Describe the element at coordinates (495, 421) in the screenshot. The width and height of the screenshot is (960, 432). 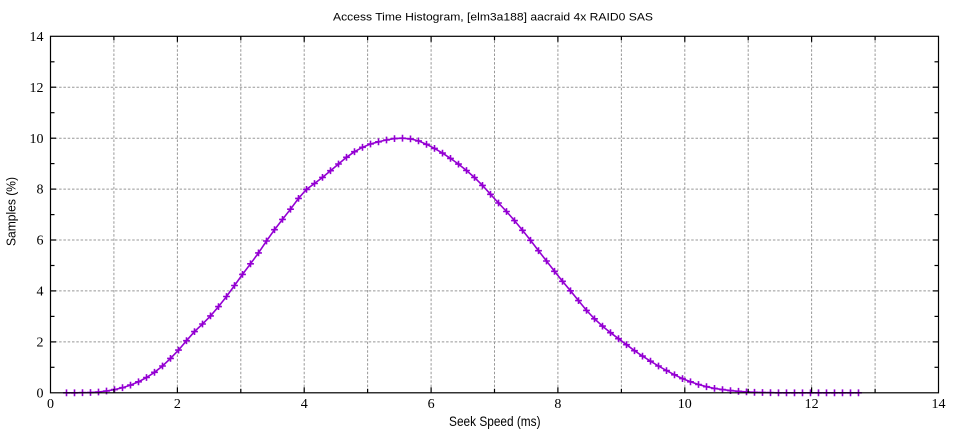
I see `svg-text: Seek Speed (ms)` at that location.